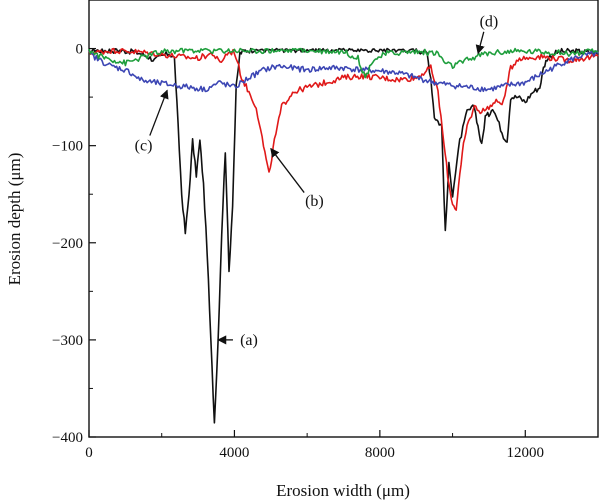 The height and width of the screenshot is (503, 600). Describe the element at coordinates (380, 453) in the screenshot. I see `x-tick-label: 8000` at that location.